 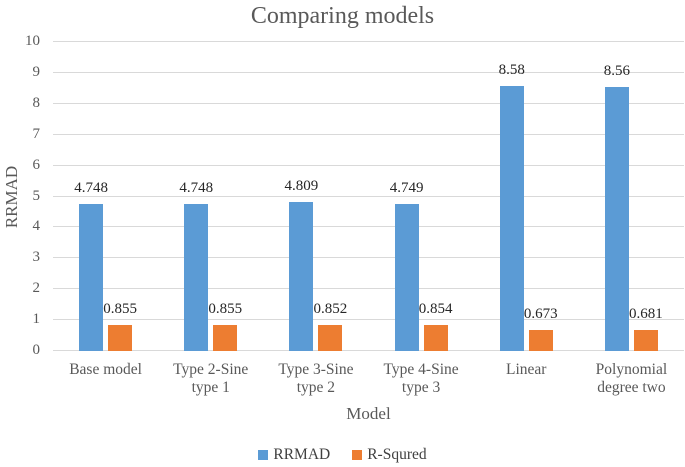 What do you see at coordinates (36, 350) in the screenshot?
I see `y-tick-label: 0` at bounding box center [36, 350].